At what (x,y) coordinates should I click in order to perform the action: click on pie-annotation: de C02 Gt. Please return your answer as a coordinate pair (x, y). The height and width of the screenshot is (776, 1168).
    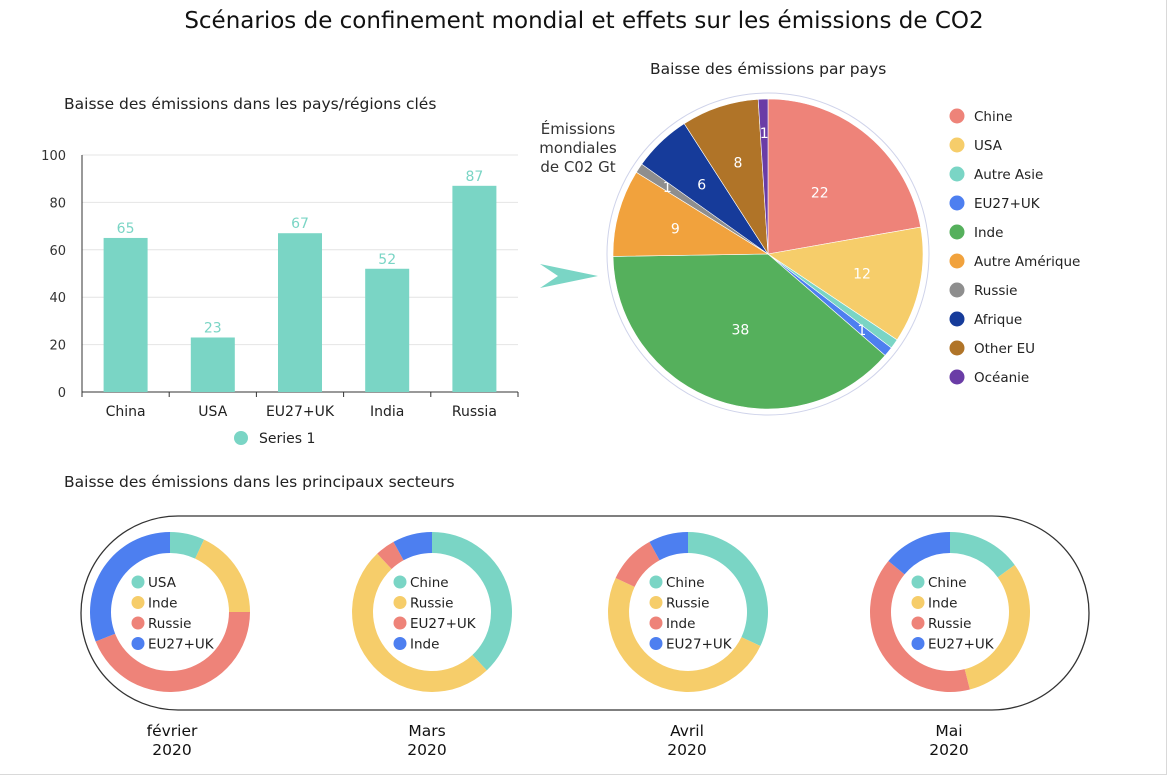
    Looking at the image, I should click on (577, 167).